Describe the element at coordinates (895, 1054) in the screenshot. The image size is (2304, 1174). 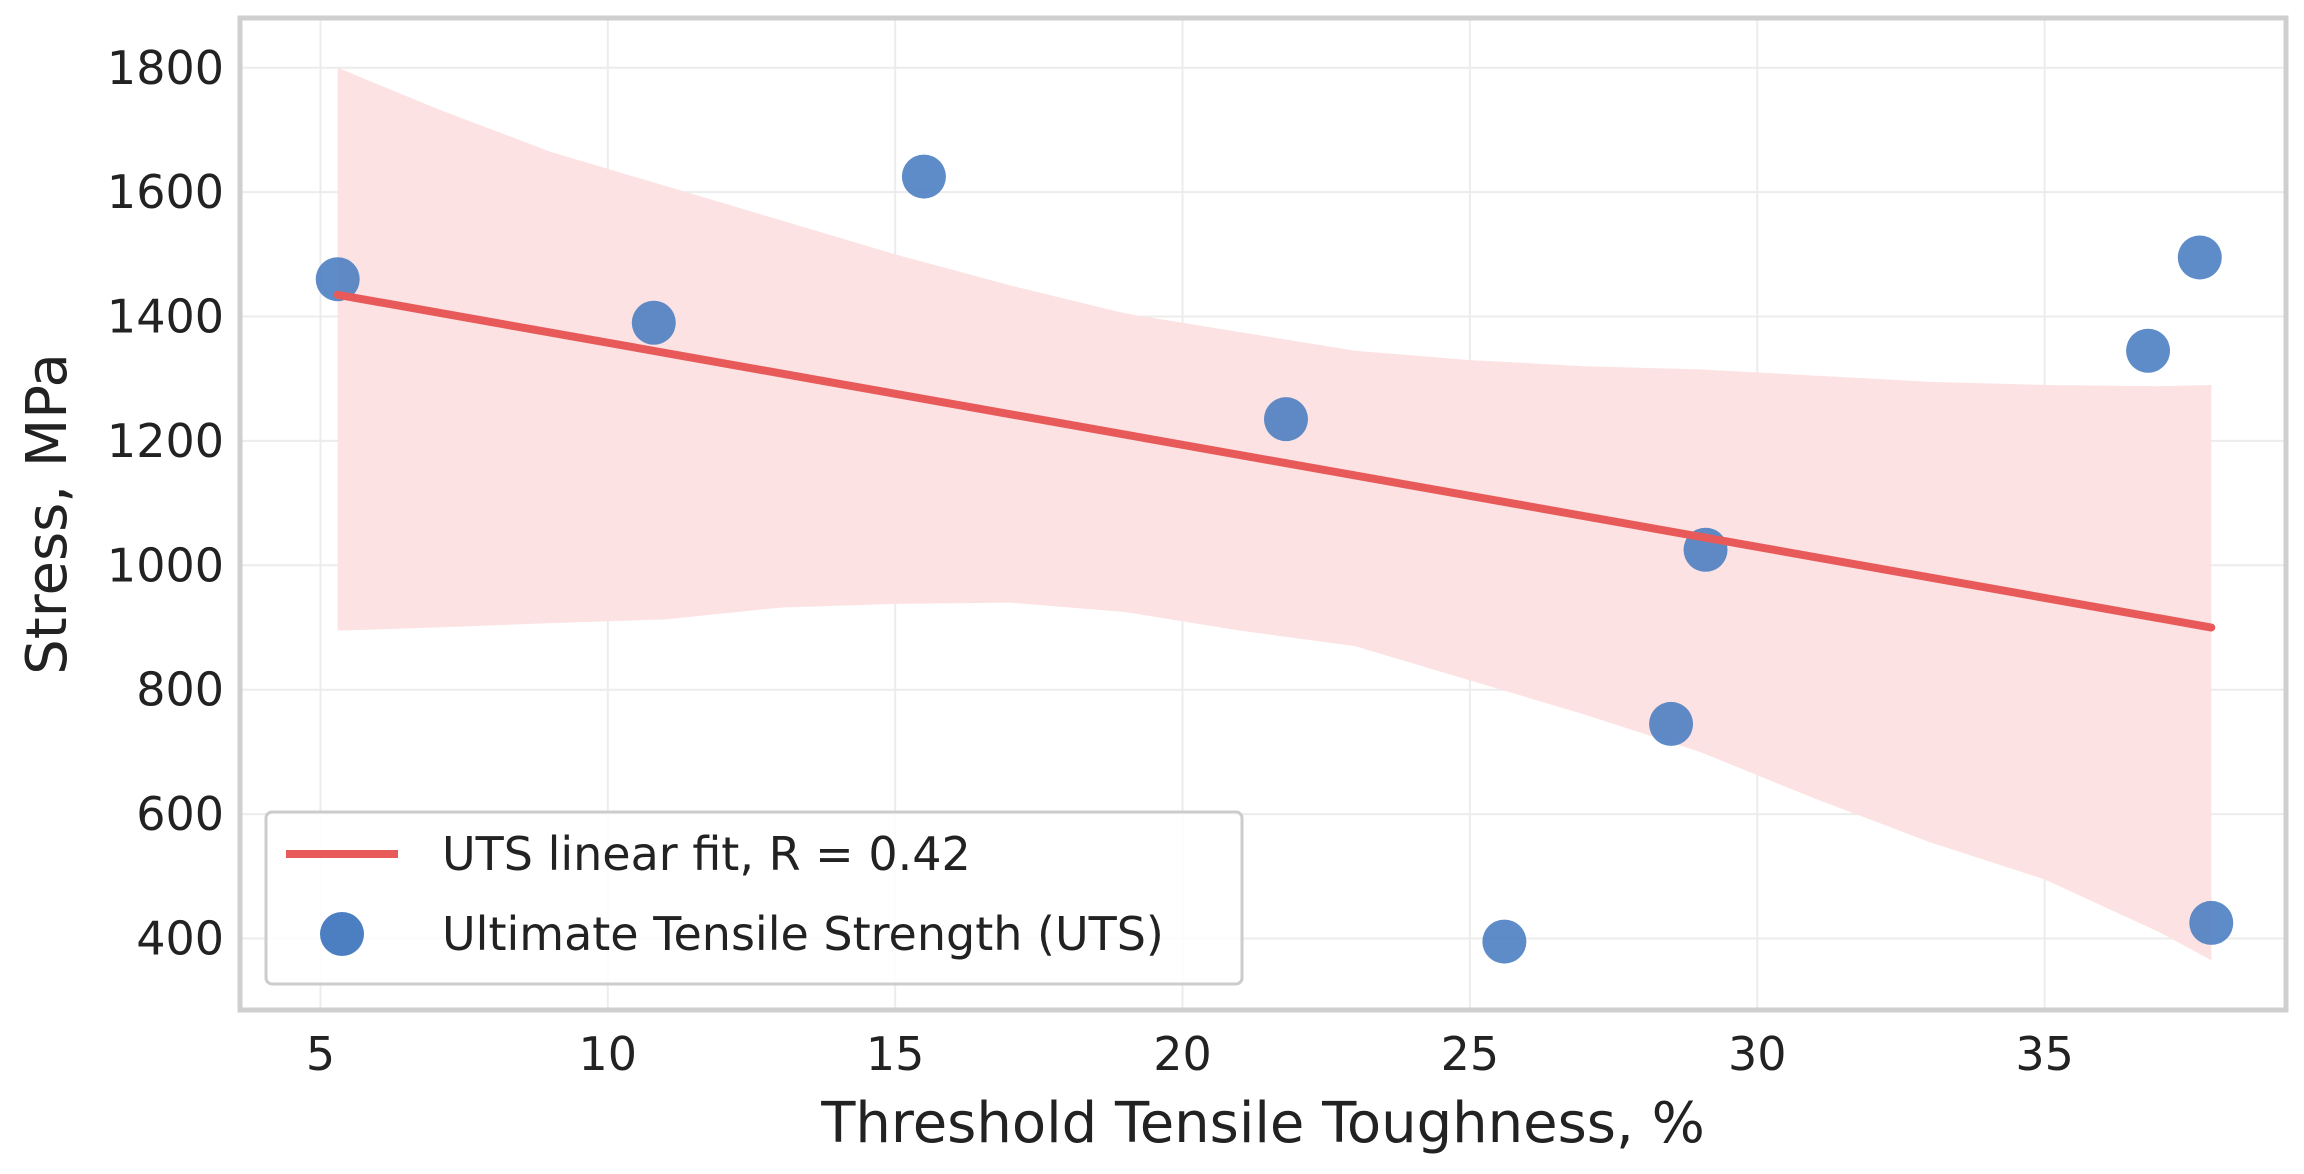
I see `x-tick-label: 15` at that location.